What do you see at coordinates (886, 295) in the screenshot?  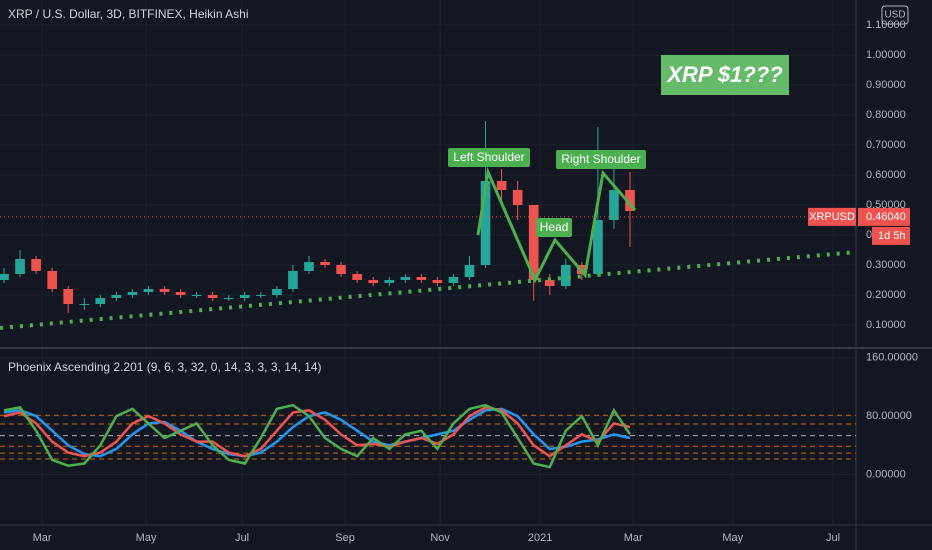 I see `y-tick-label: 0.20000` at bounding box center [886, 295].